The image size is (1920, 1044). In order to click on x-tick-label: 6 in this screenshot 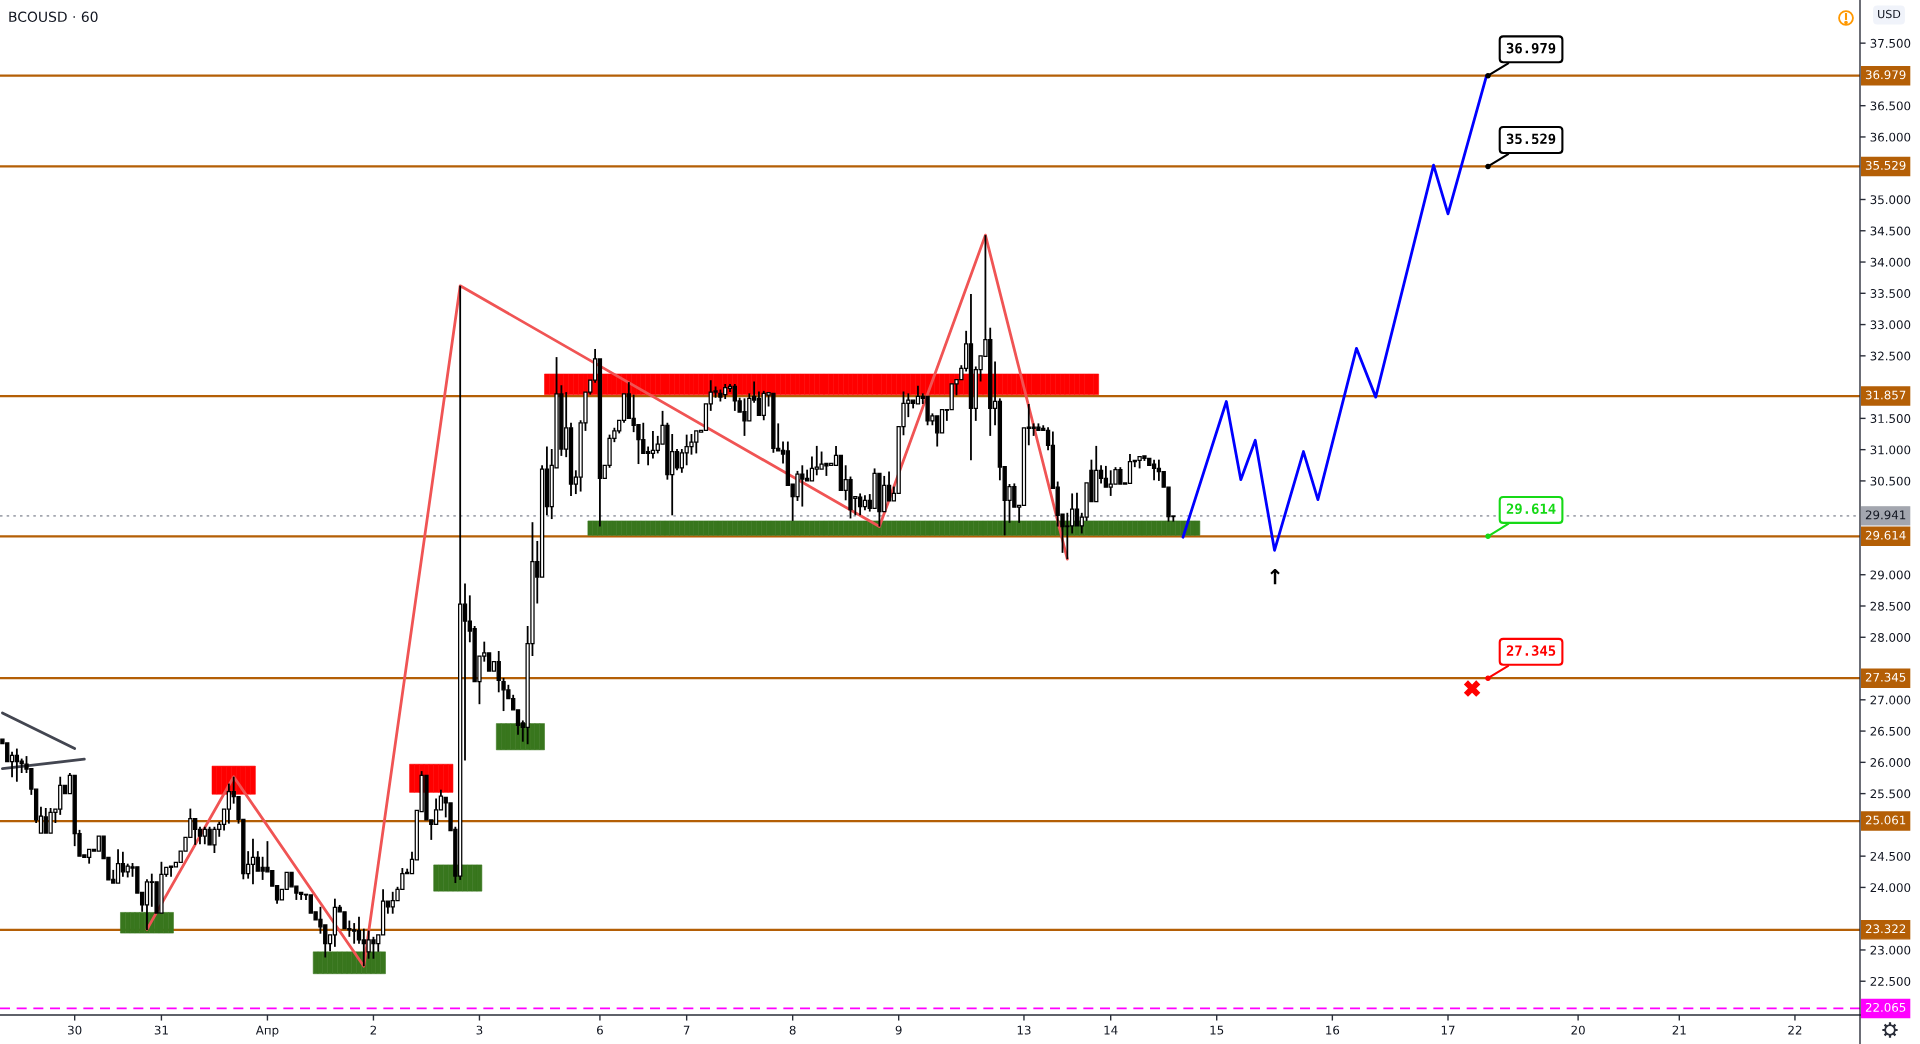, I will do `click(599, 1030)`.